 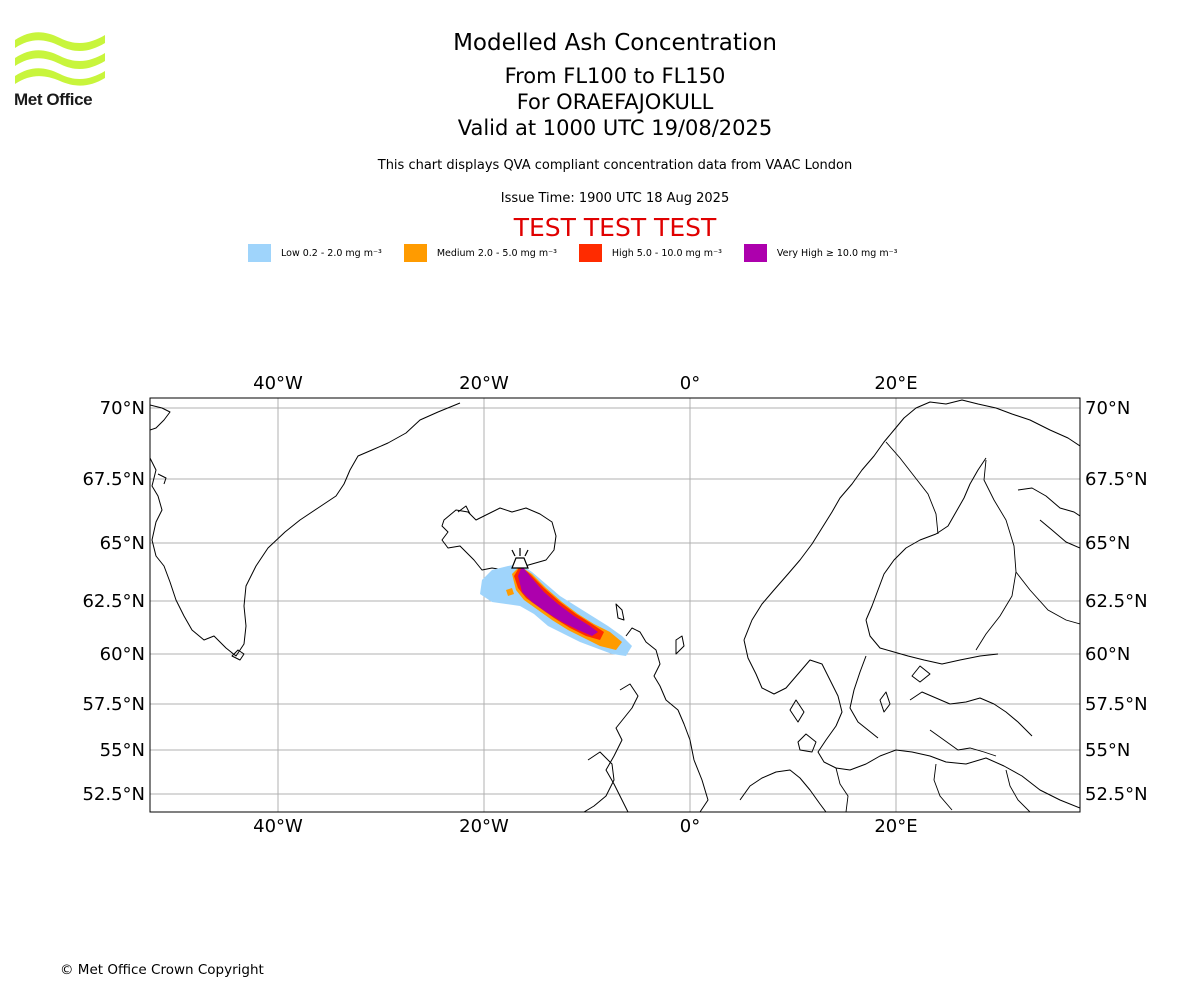 What do you see at coordinates (558, 601) in the screenshot?
I see `ash-very-high-contour` at bounding box center [558, 601].